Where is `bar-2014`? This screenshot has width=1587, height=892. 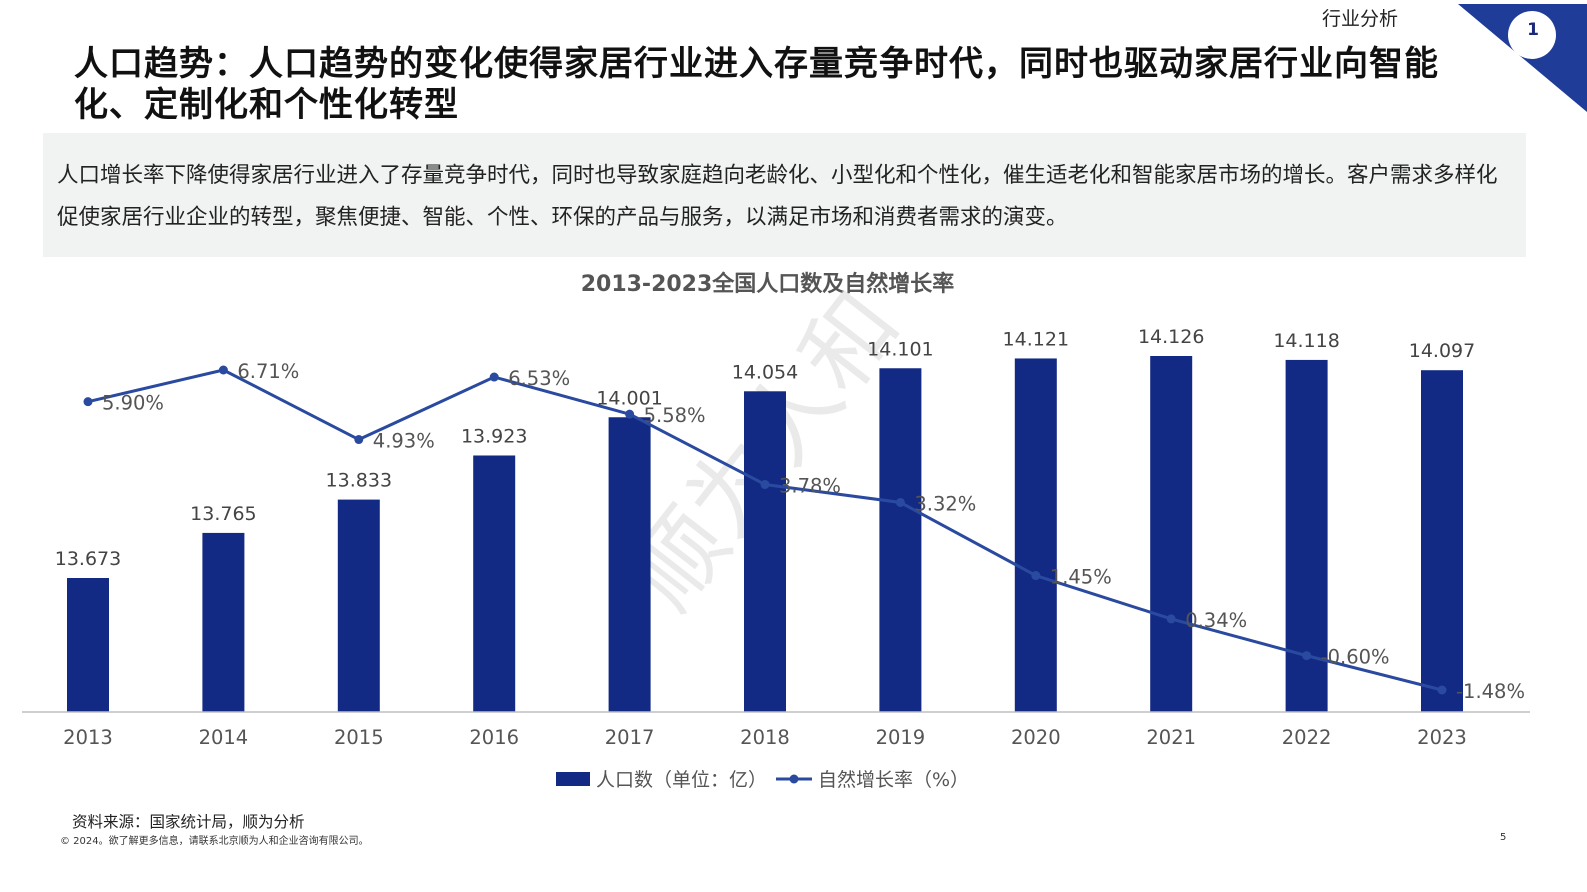
bar-2014 is located at coordinates (223, 622).